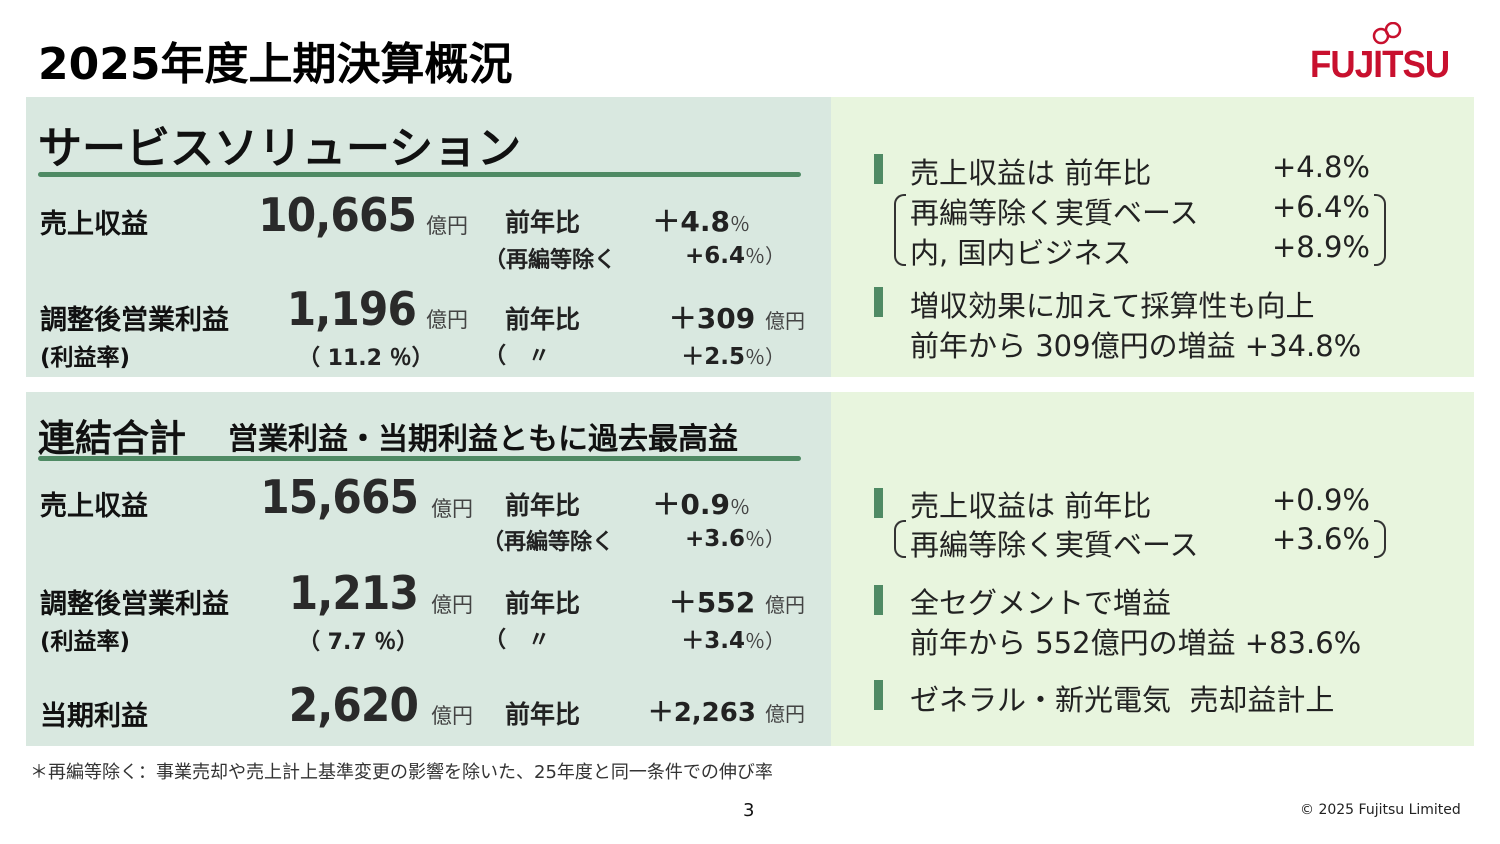  I want to click on ss-hl-profitability: 増収効果に加えて採算性も向上, so click(1112, 306).